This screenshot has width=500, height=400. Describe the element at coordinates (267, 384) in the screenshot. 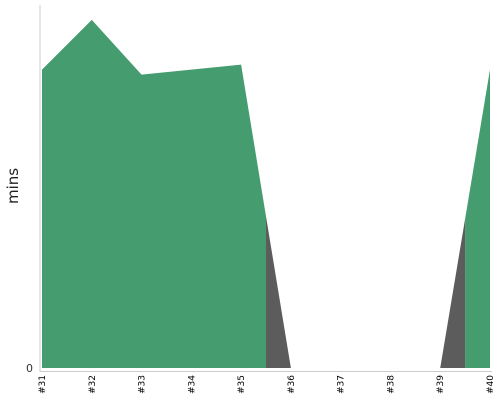

I see `x-ticks: #31 #32 #33 #34 #35 #36 #37 #38 #39 #40` at that location.